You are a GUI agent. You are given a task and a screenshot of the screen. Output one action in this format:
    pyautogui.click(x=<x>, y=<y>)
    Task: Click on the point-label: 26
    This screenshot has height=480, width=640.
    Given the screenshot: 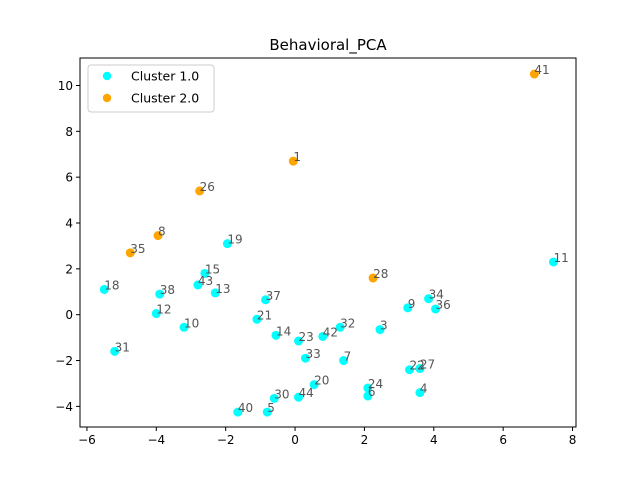 What is the action you would take?
    pyautogui.click(x=207, y=187)
    